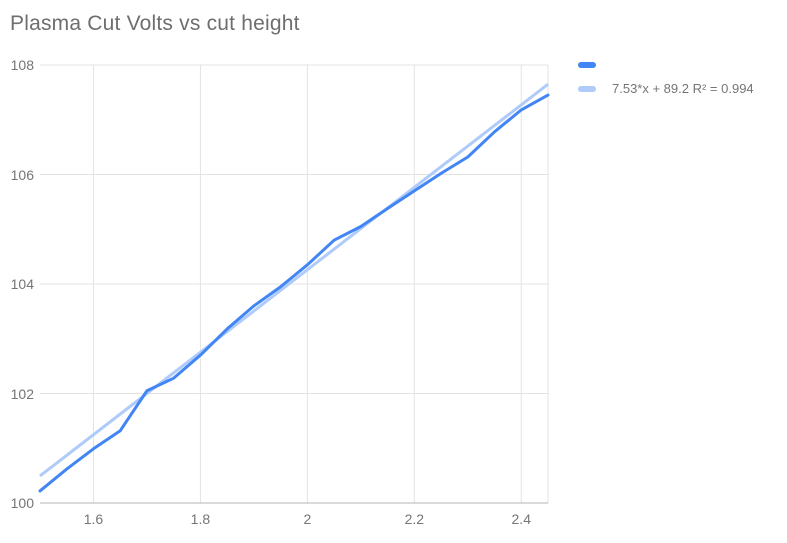 This screenshot has height=543, width=787. Describe the element at coordinates (93, 519) in the screenshot. I see `x-tick-label: 1.6` at that location.